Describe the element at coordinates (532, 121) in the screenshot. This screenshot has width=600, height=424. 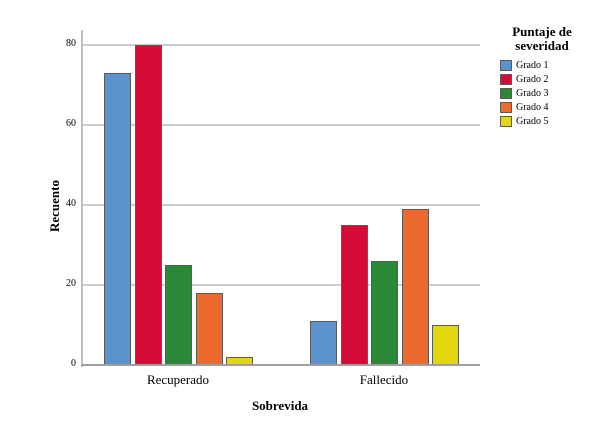
I see `legend-label: Grado 5` at that location.